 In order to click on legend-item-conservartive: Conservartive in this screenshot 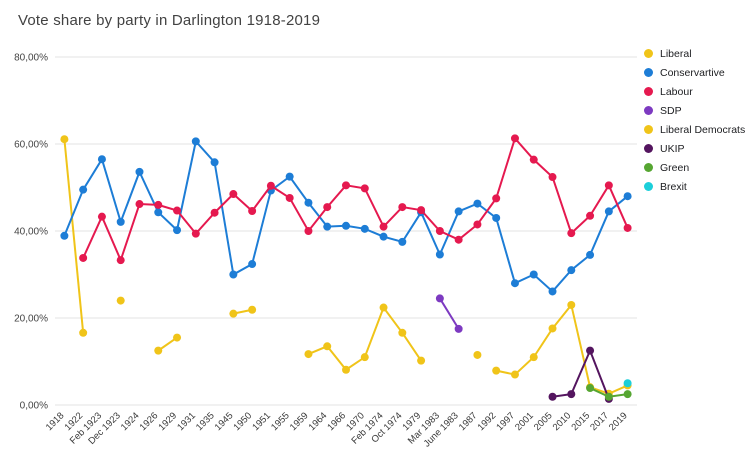, I will do `click(694, 72)`.